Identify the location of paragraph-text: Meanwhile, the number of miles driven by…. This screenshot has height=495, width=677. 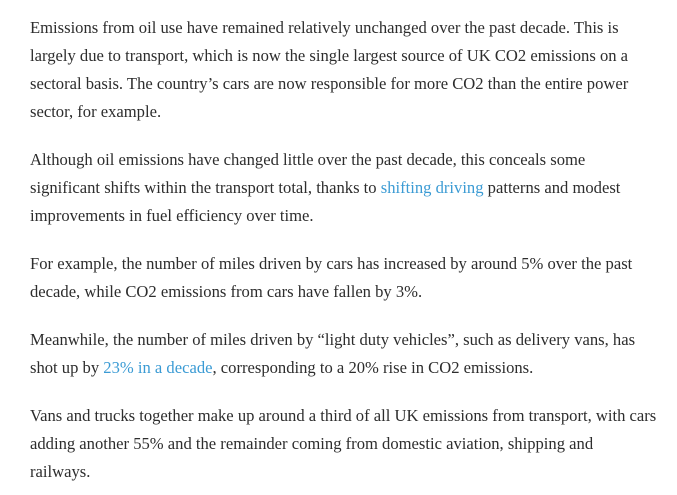
(333, 353).